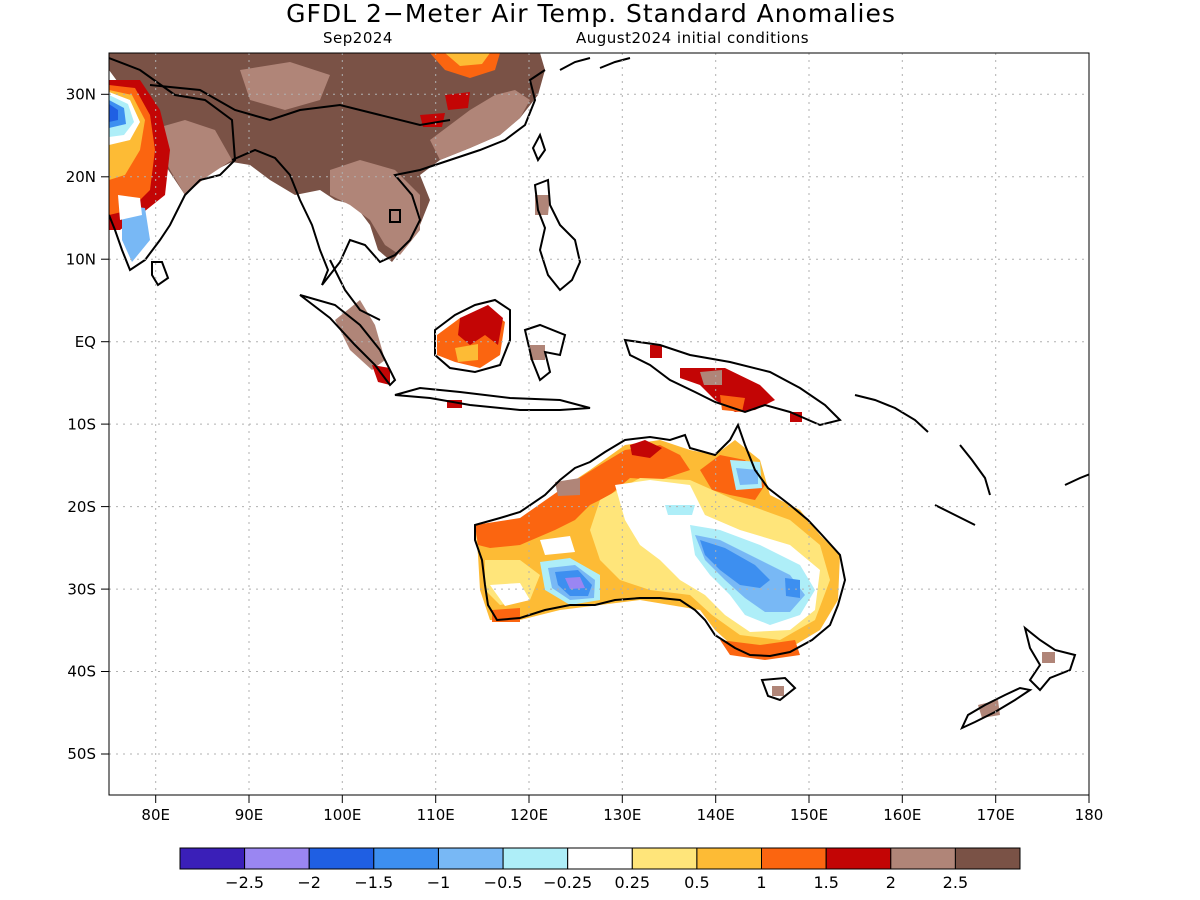  I want to click on x-tick-label: 110E, so click(436, 815).